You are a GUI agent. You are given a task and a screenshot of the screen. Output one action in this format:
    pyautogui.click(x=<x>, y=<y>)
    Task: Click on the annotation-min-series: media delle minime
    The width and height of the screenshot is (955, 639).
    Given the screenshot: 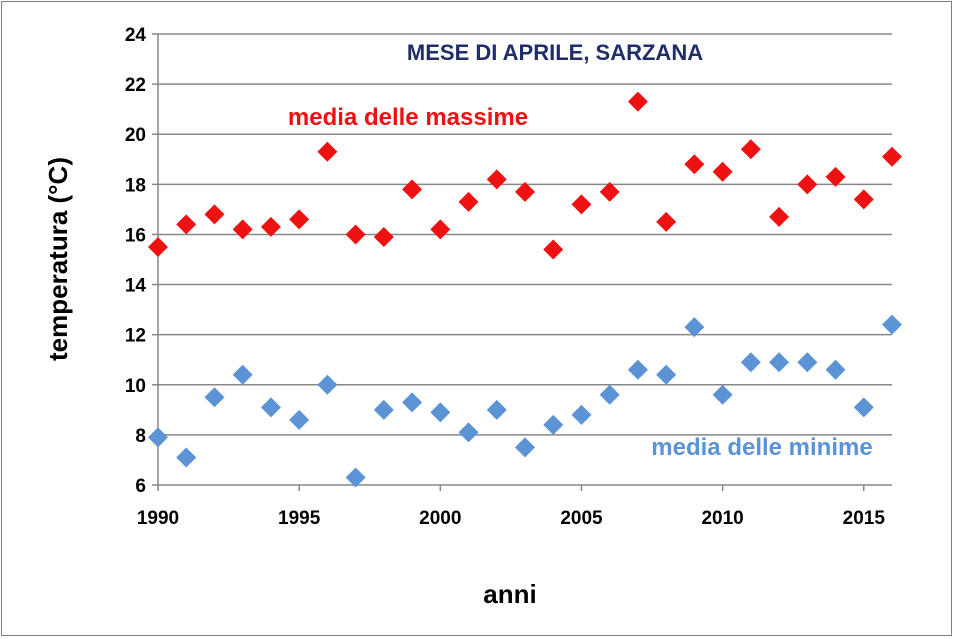 What is the action you would take?
    pyautogui.click(x=761, y=447)
    